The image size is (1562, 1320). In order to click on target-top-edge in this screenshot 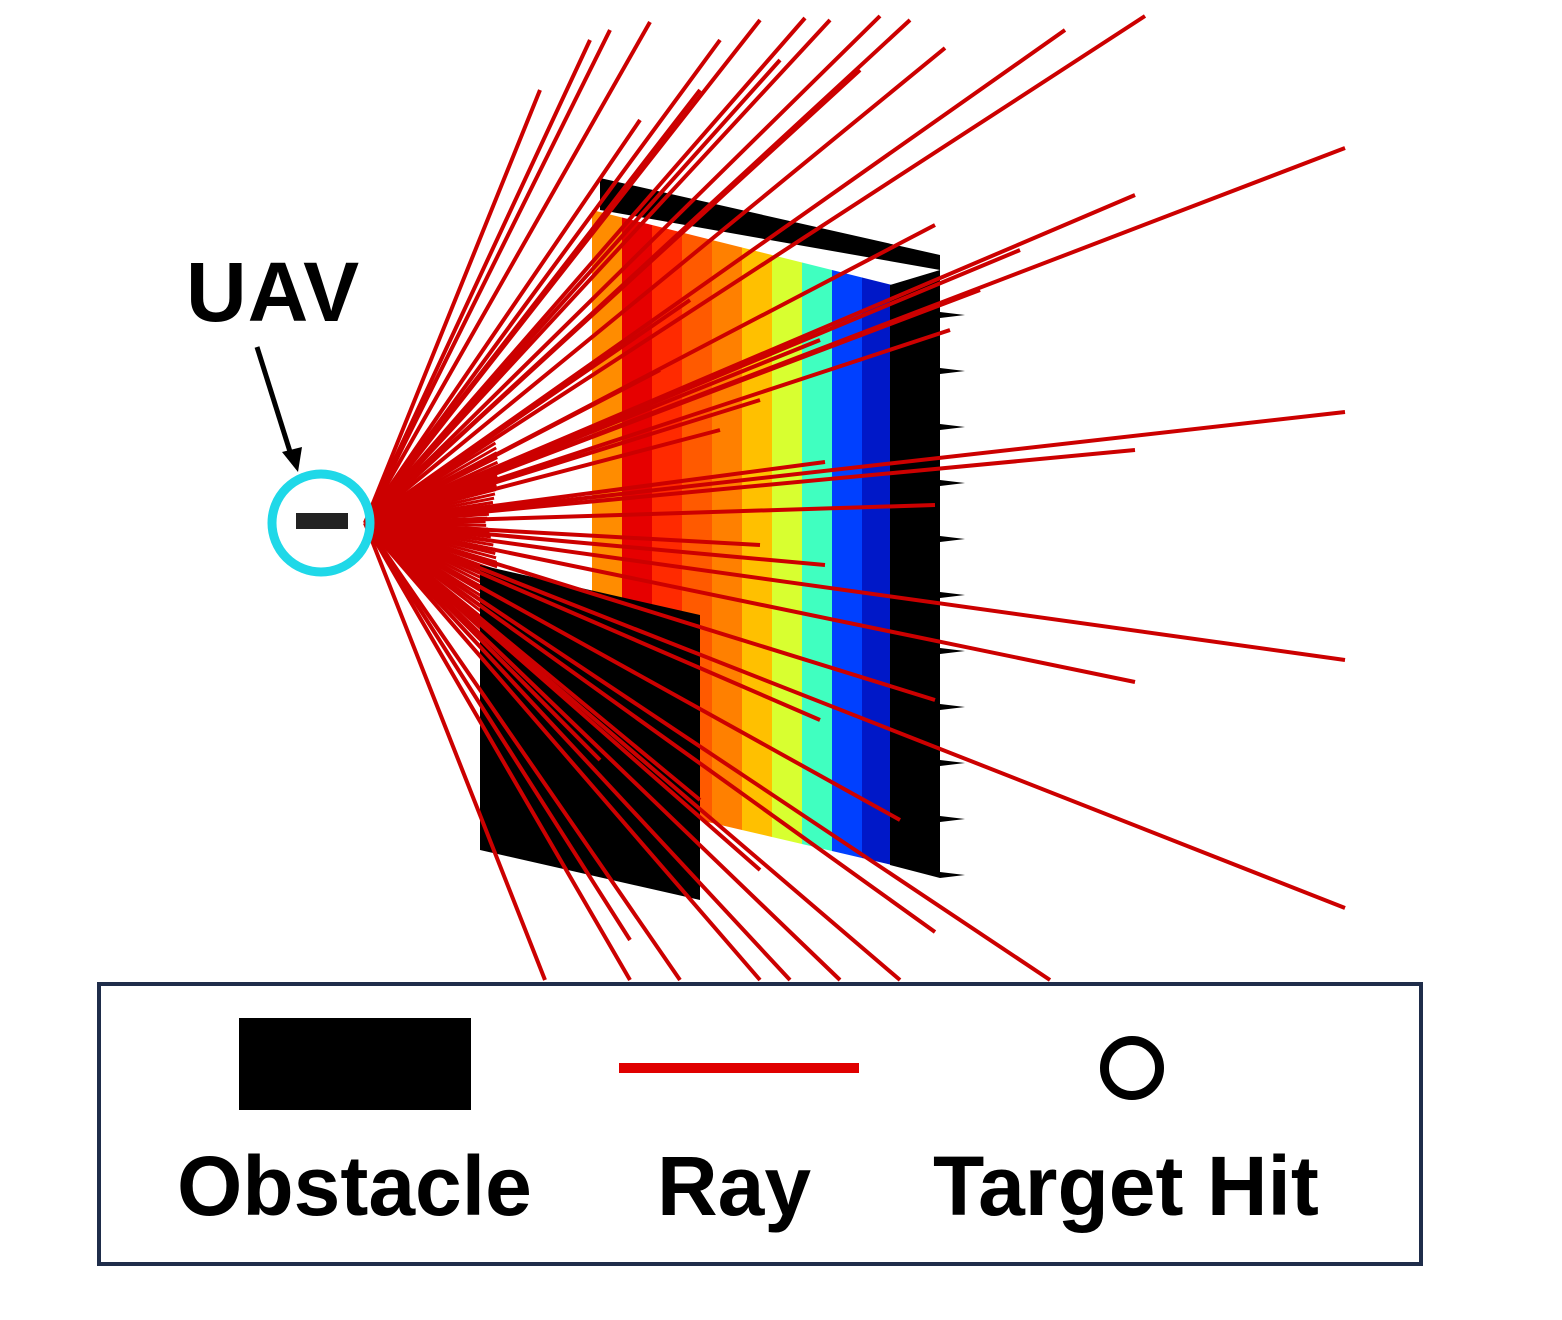, I will do `click(770, 224)`.